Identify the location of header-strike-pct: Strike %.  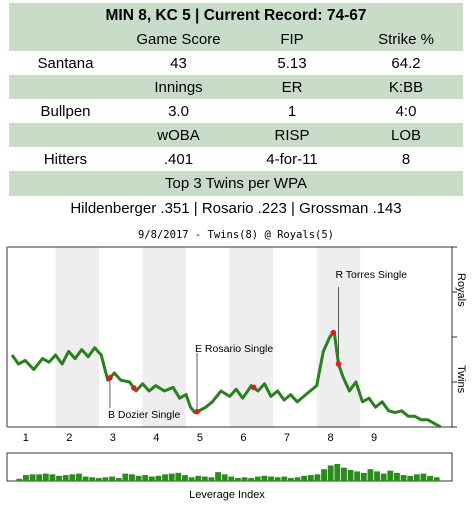
(406, 39).